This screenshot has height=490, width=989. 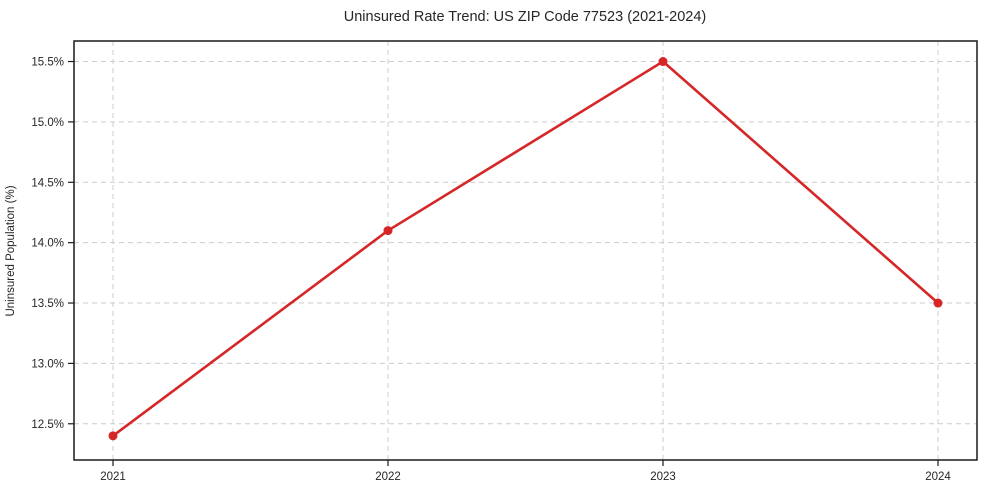 I want to click on x-tick-label: 2023, so click(x=663, y=477).